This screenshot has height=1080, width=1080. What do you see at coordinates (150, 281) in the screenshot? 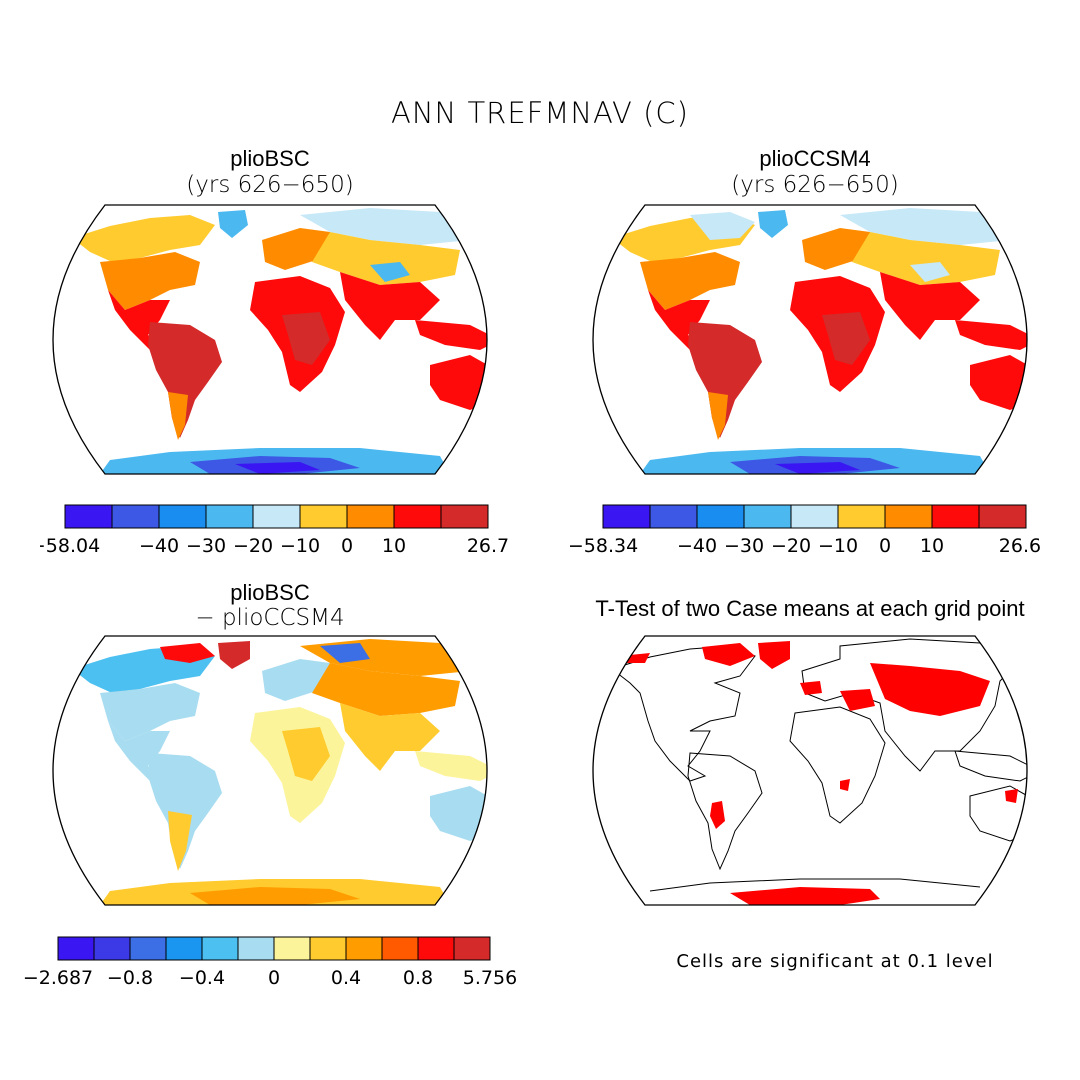
I see `north-america-mid` at bounding box center [150, 281].